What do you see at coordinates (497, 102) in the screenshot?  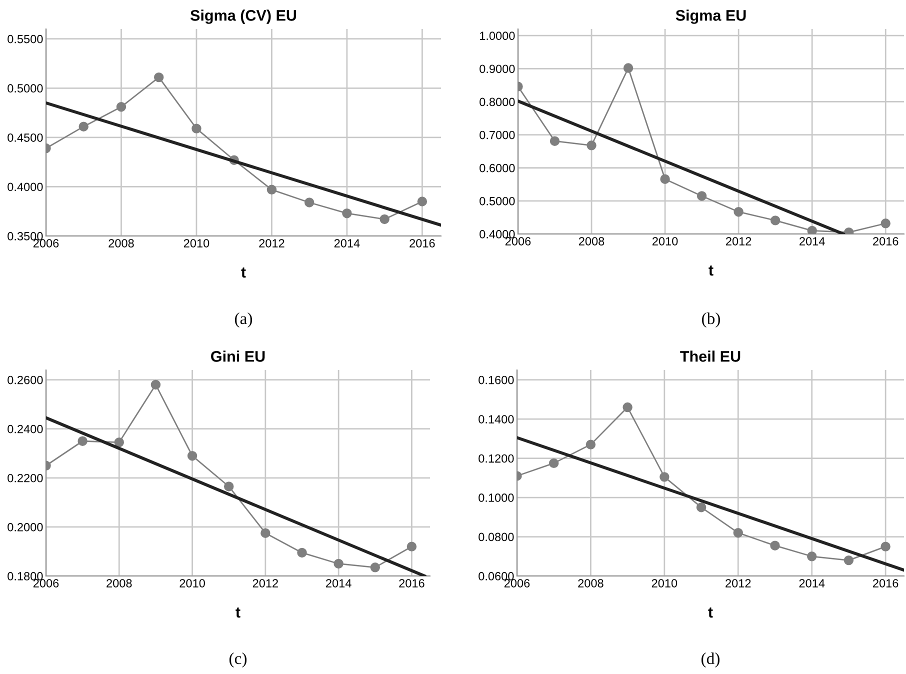 I see `y-tick-label: 0.8000` at bounding box center [497, 102].